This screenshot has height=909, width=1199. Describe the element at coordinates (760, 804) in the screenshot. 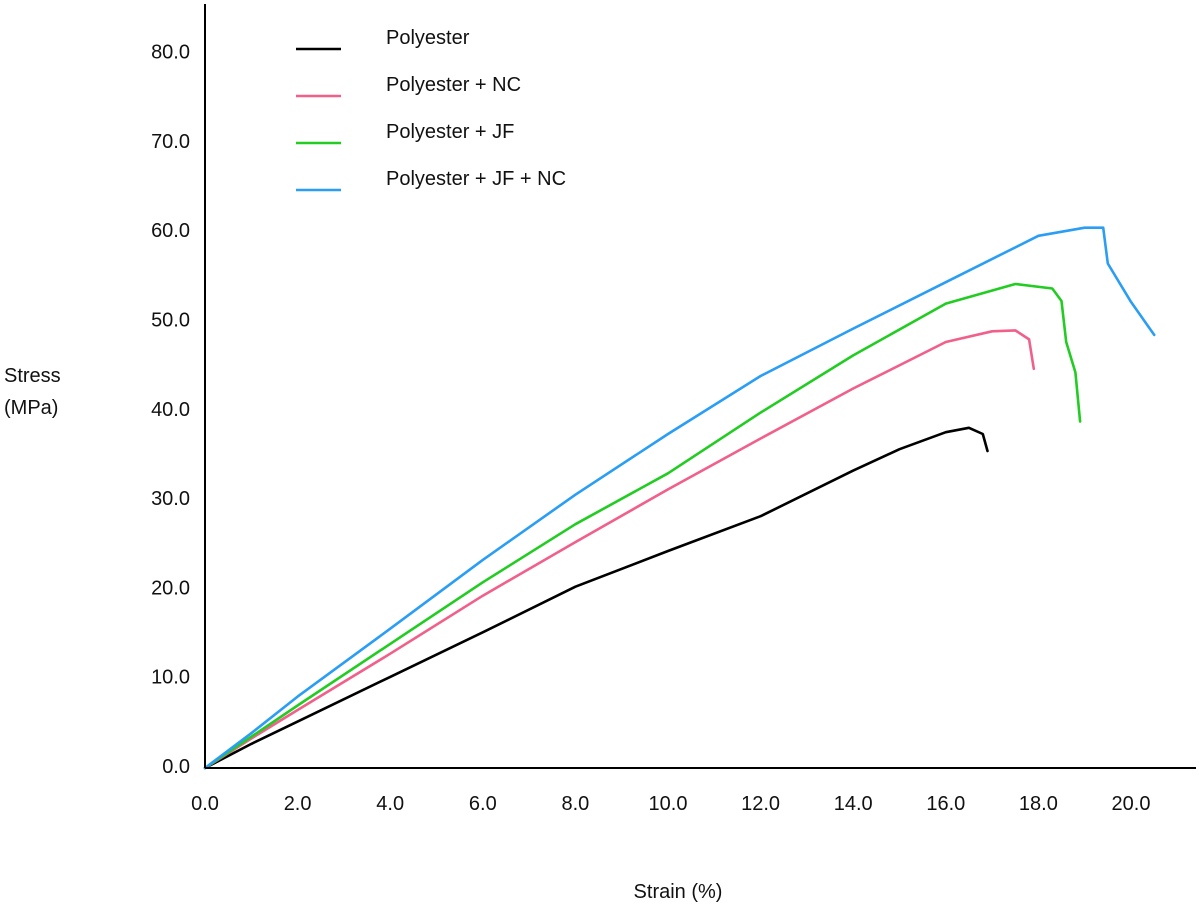

I see `x-tick-label: 12.0` at that location.